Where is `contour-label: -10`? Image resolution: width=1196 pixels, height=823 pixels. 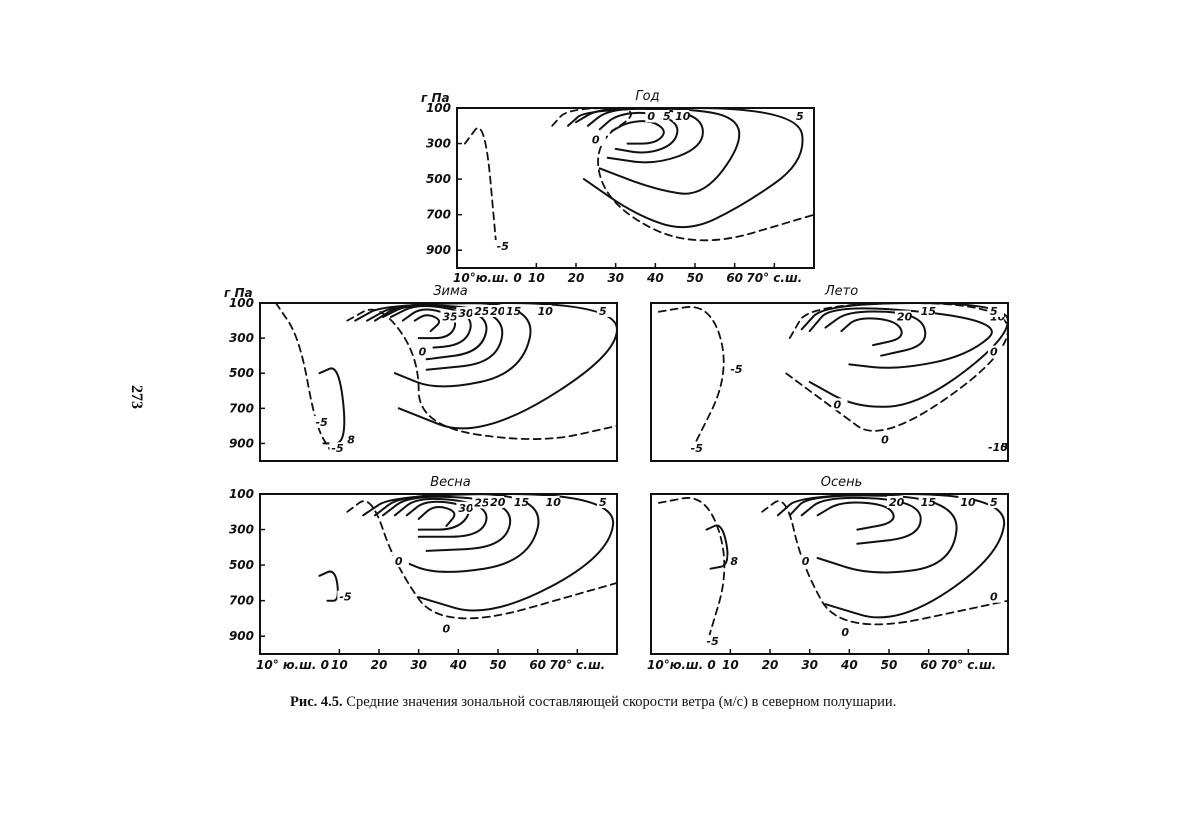 contour-label: -10 is located at coordinates (998, 447).